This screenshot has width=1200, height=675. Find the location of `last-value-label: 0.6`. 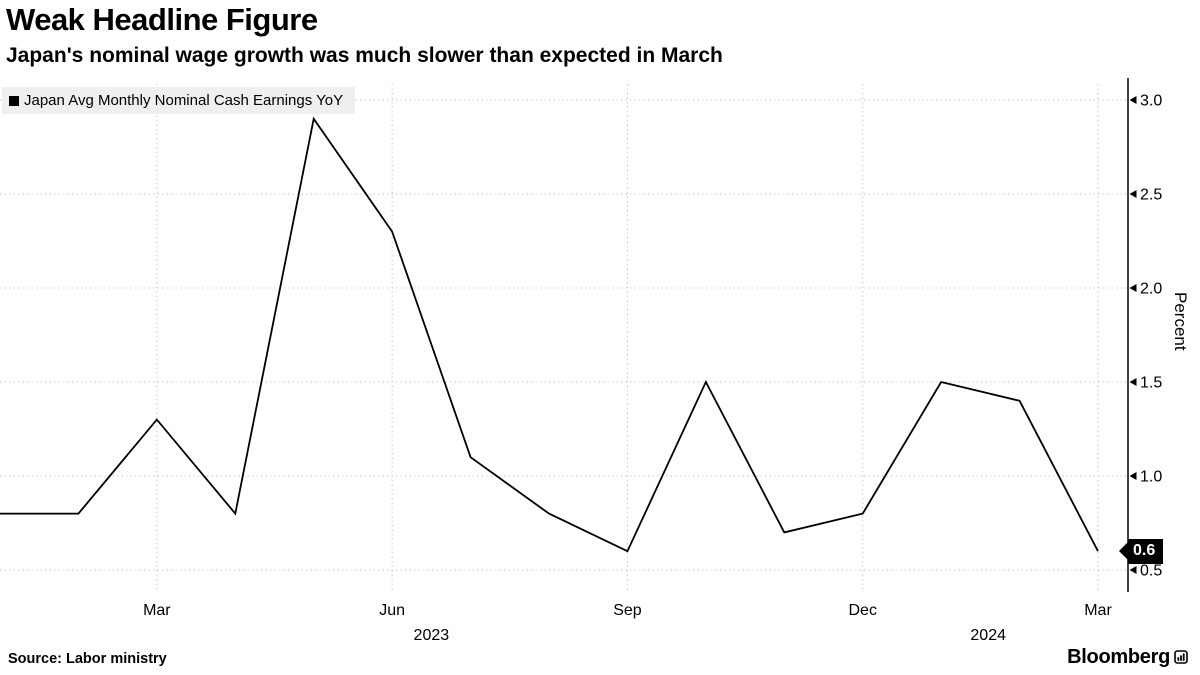

last-value-label: 0.6 is located at coordinates (1146, 551).